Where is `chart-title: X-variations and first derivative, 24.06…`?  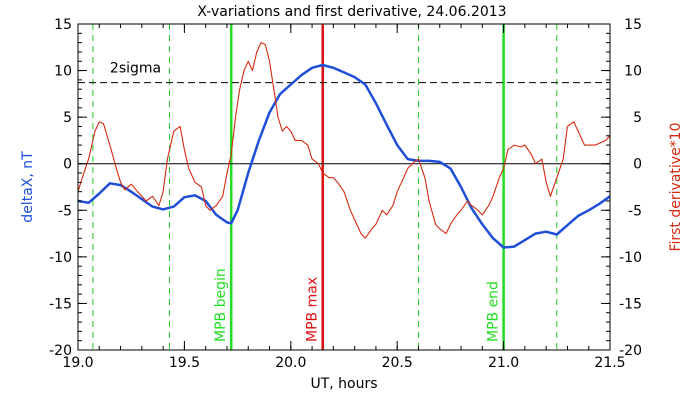 chart-title: X-variations and first derivative, 24.06… is located at coordinates (351, 12).